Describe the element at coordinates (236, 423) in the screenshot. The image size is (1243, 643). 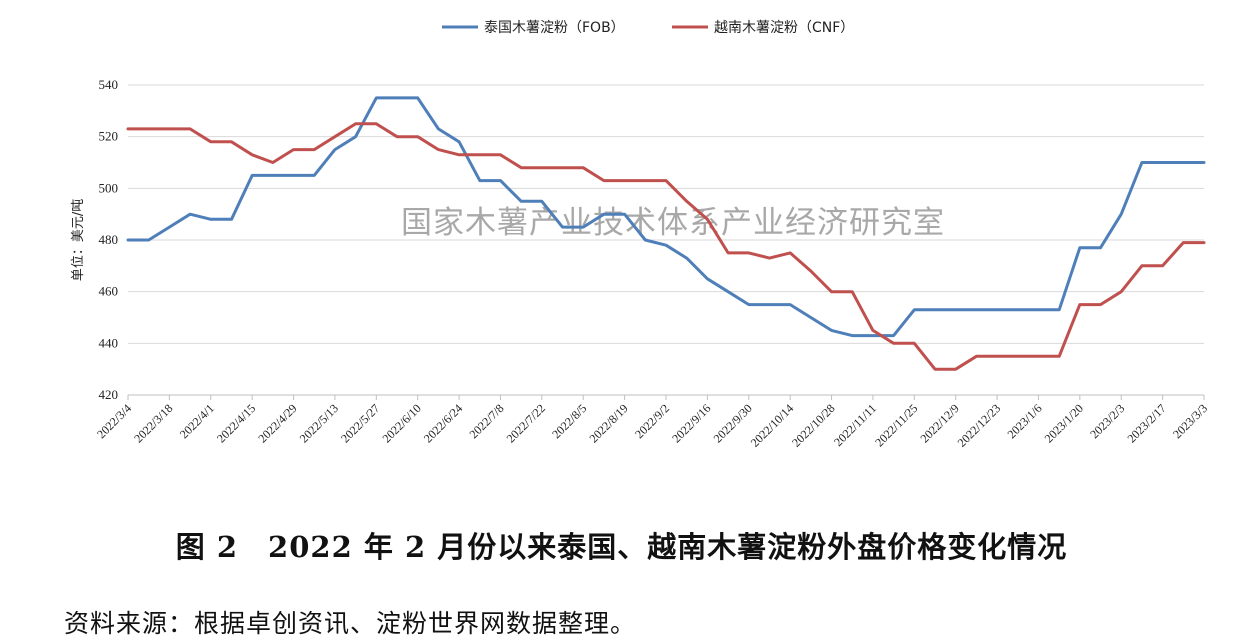
I see `x-tick-label: 2022/4/15` at that location.